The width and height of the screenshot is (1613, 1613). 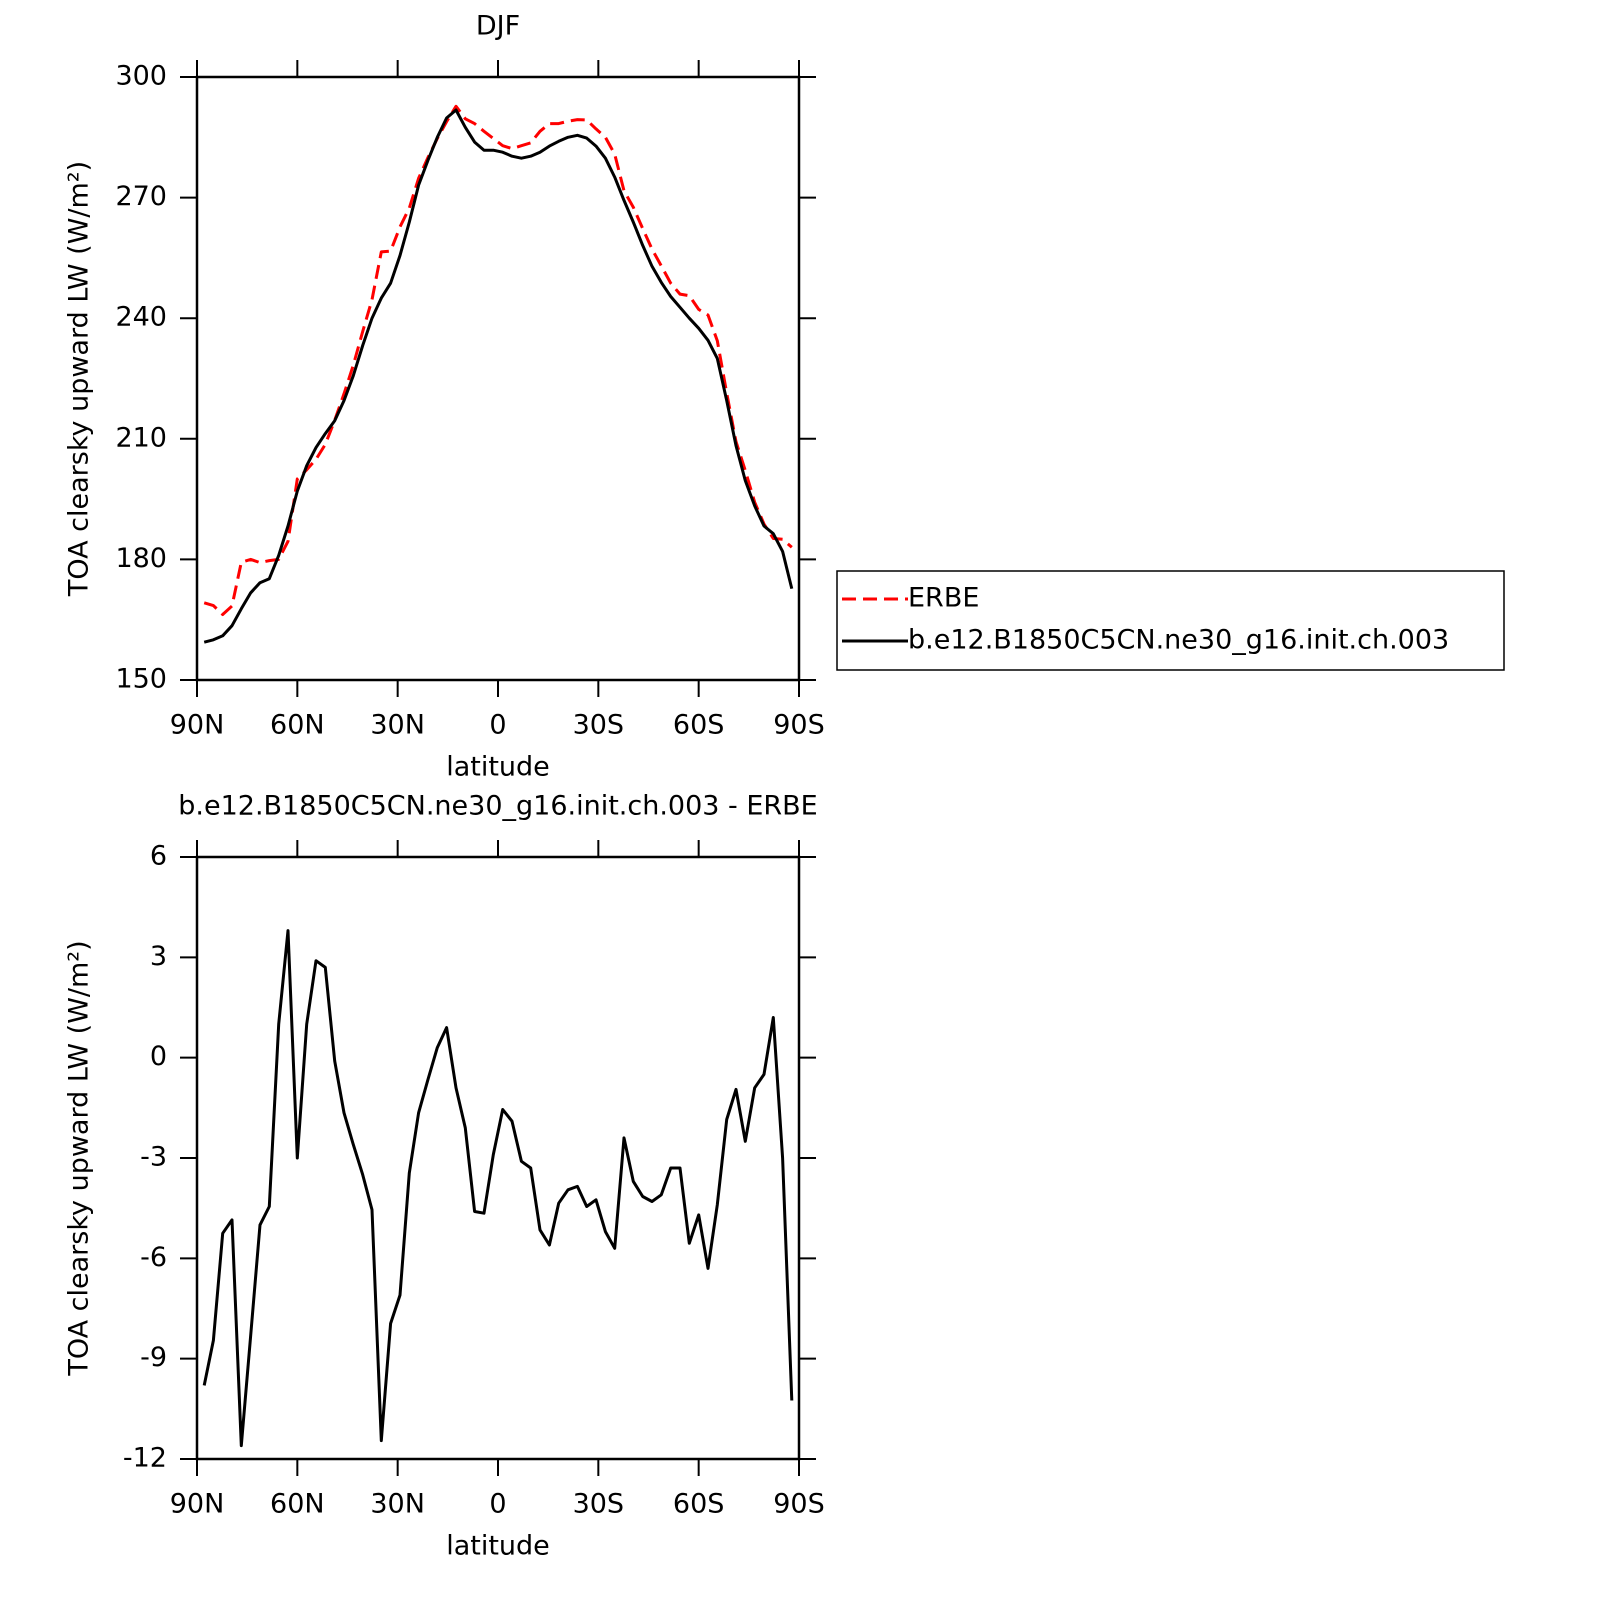 I want to click on y-tick-label: -12, so click(x=145, y=1458).